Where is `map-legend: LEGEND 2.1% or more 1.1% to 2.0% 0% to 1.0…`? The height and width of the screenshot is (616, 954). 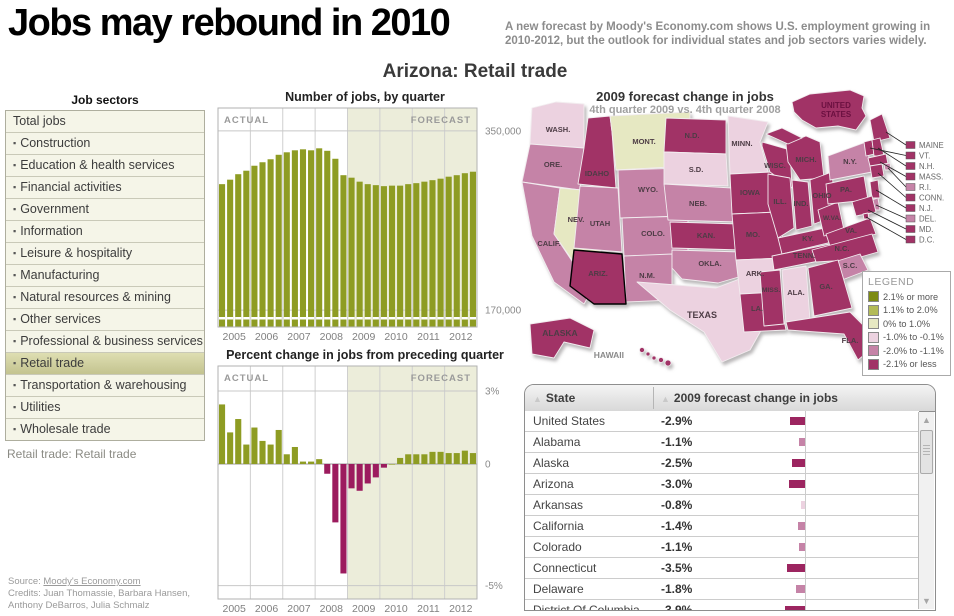 map-legend: LEGEND 2.1% or more 1.1% to 2.0% 0% to 1.0… is located at coordinates (906, 323).